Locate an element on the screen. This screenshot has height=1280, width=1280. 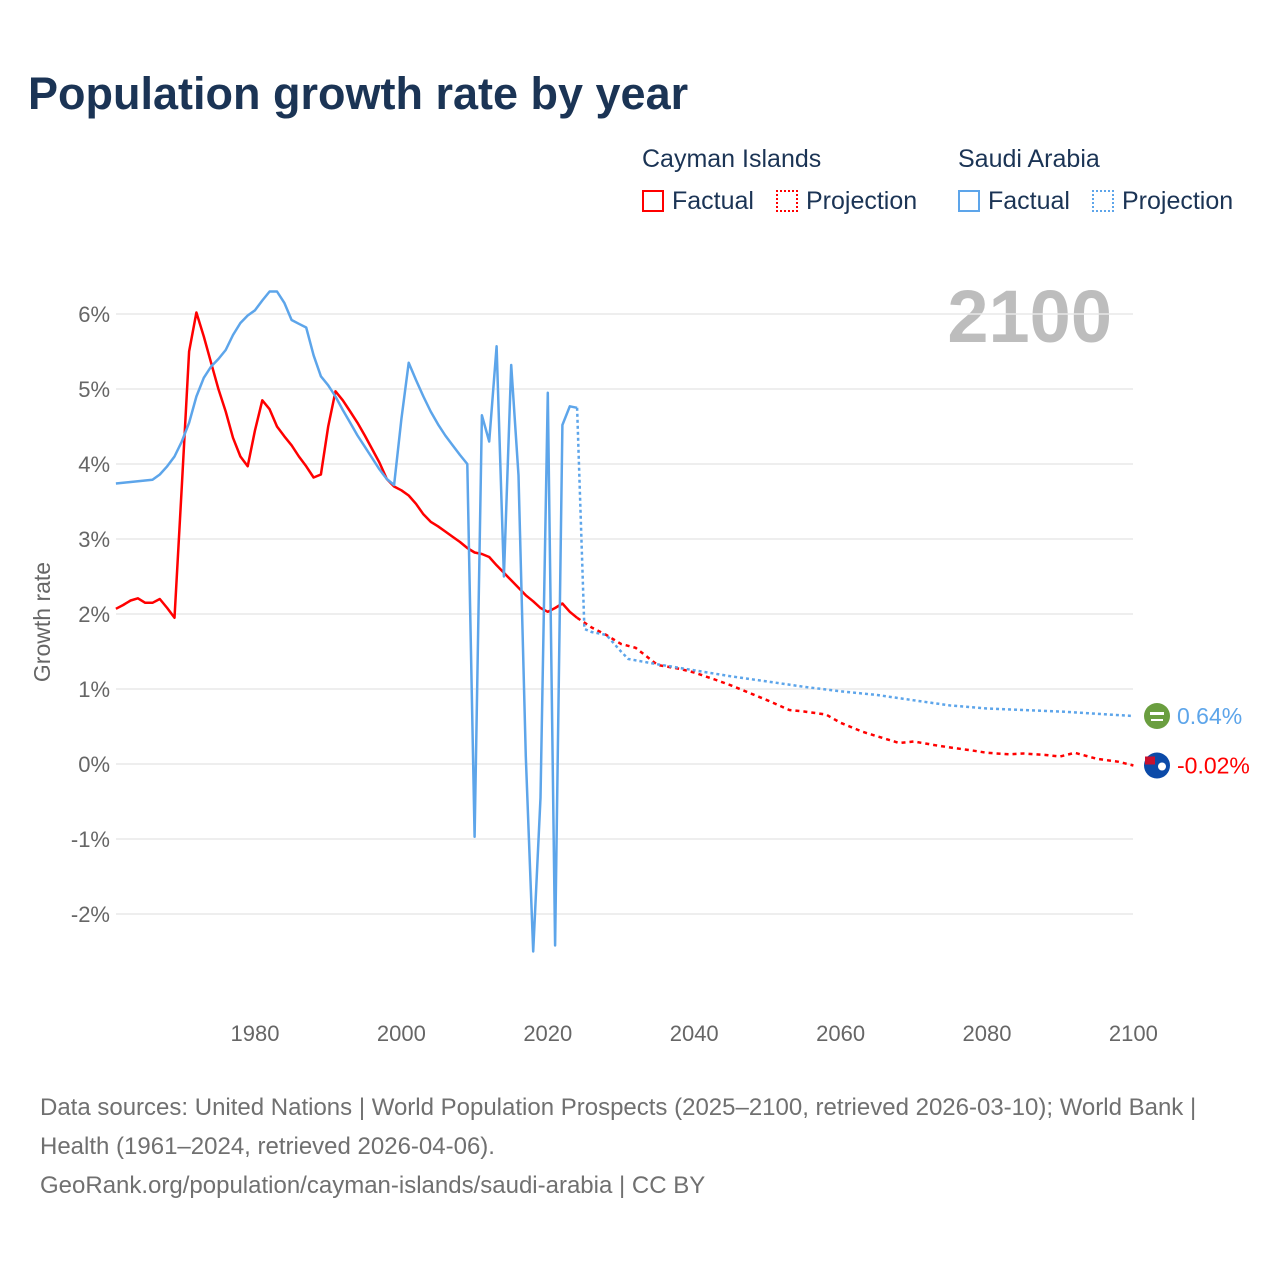
legend-group-cayman: Cayman Islands is located at coordinates (732, 159).